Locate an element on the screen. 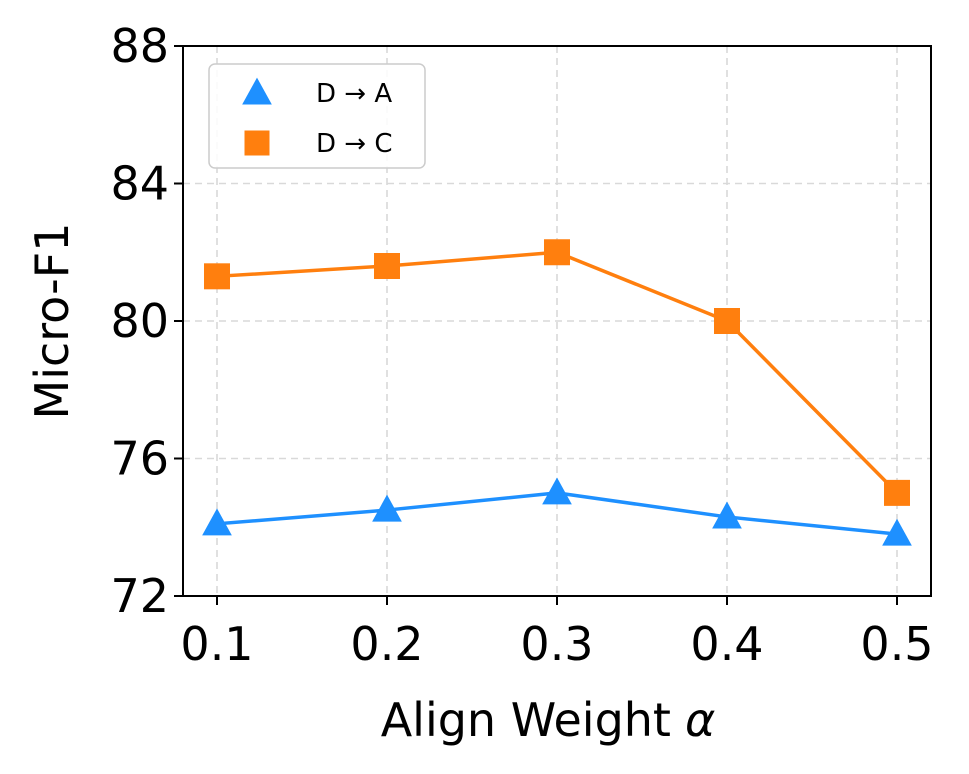  x-tick-label: 0.4 is located at coordinates (726, 644).